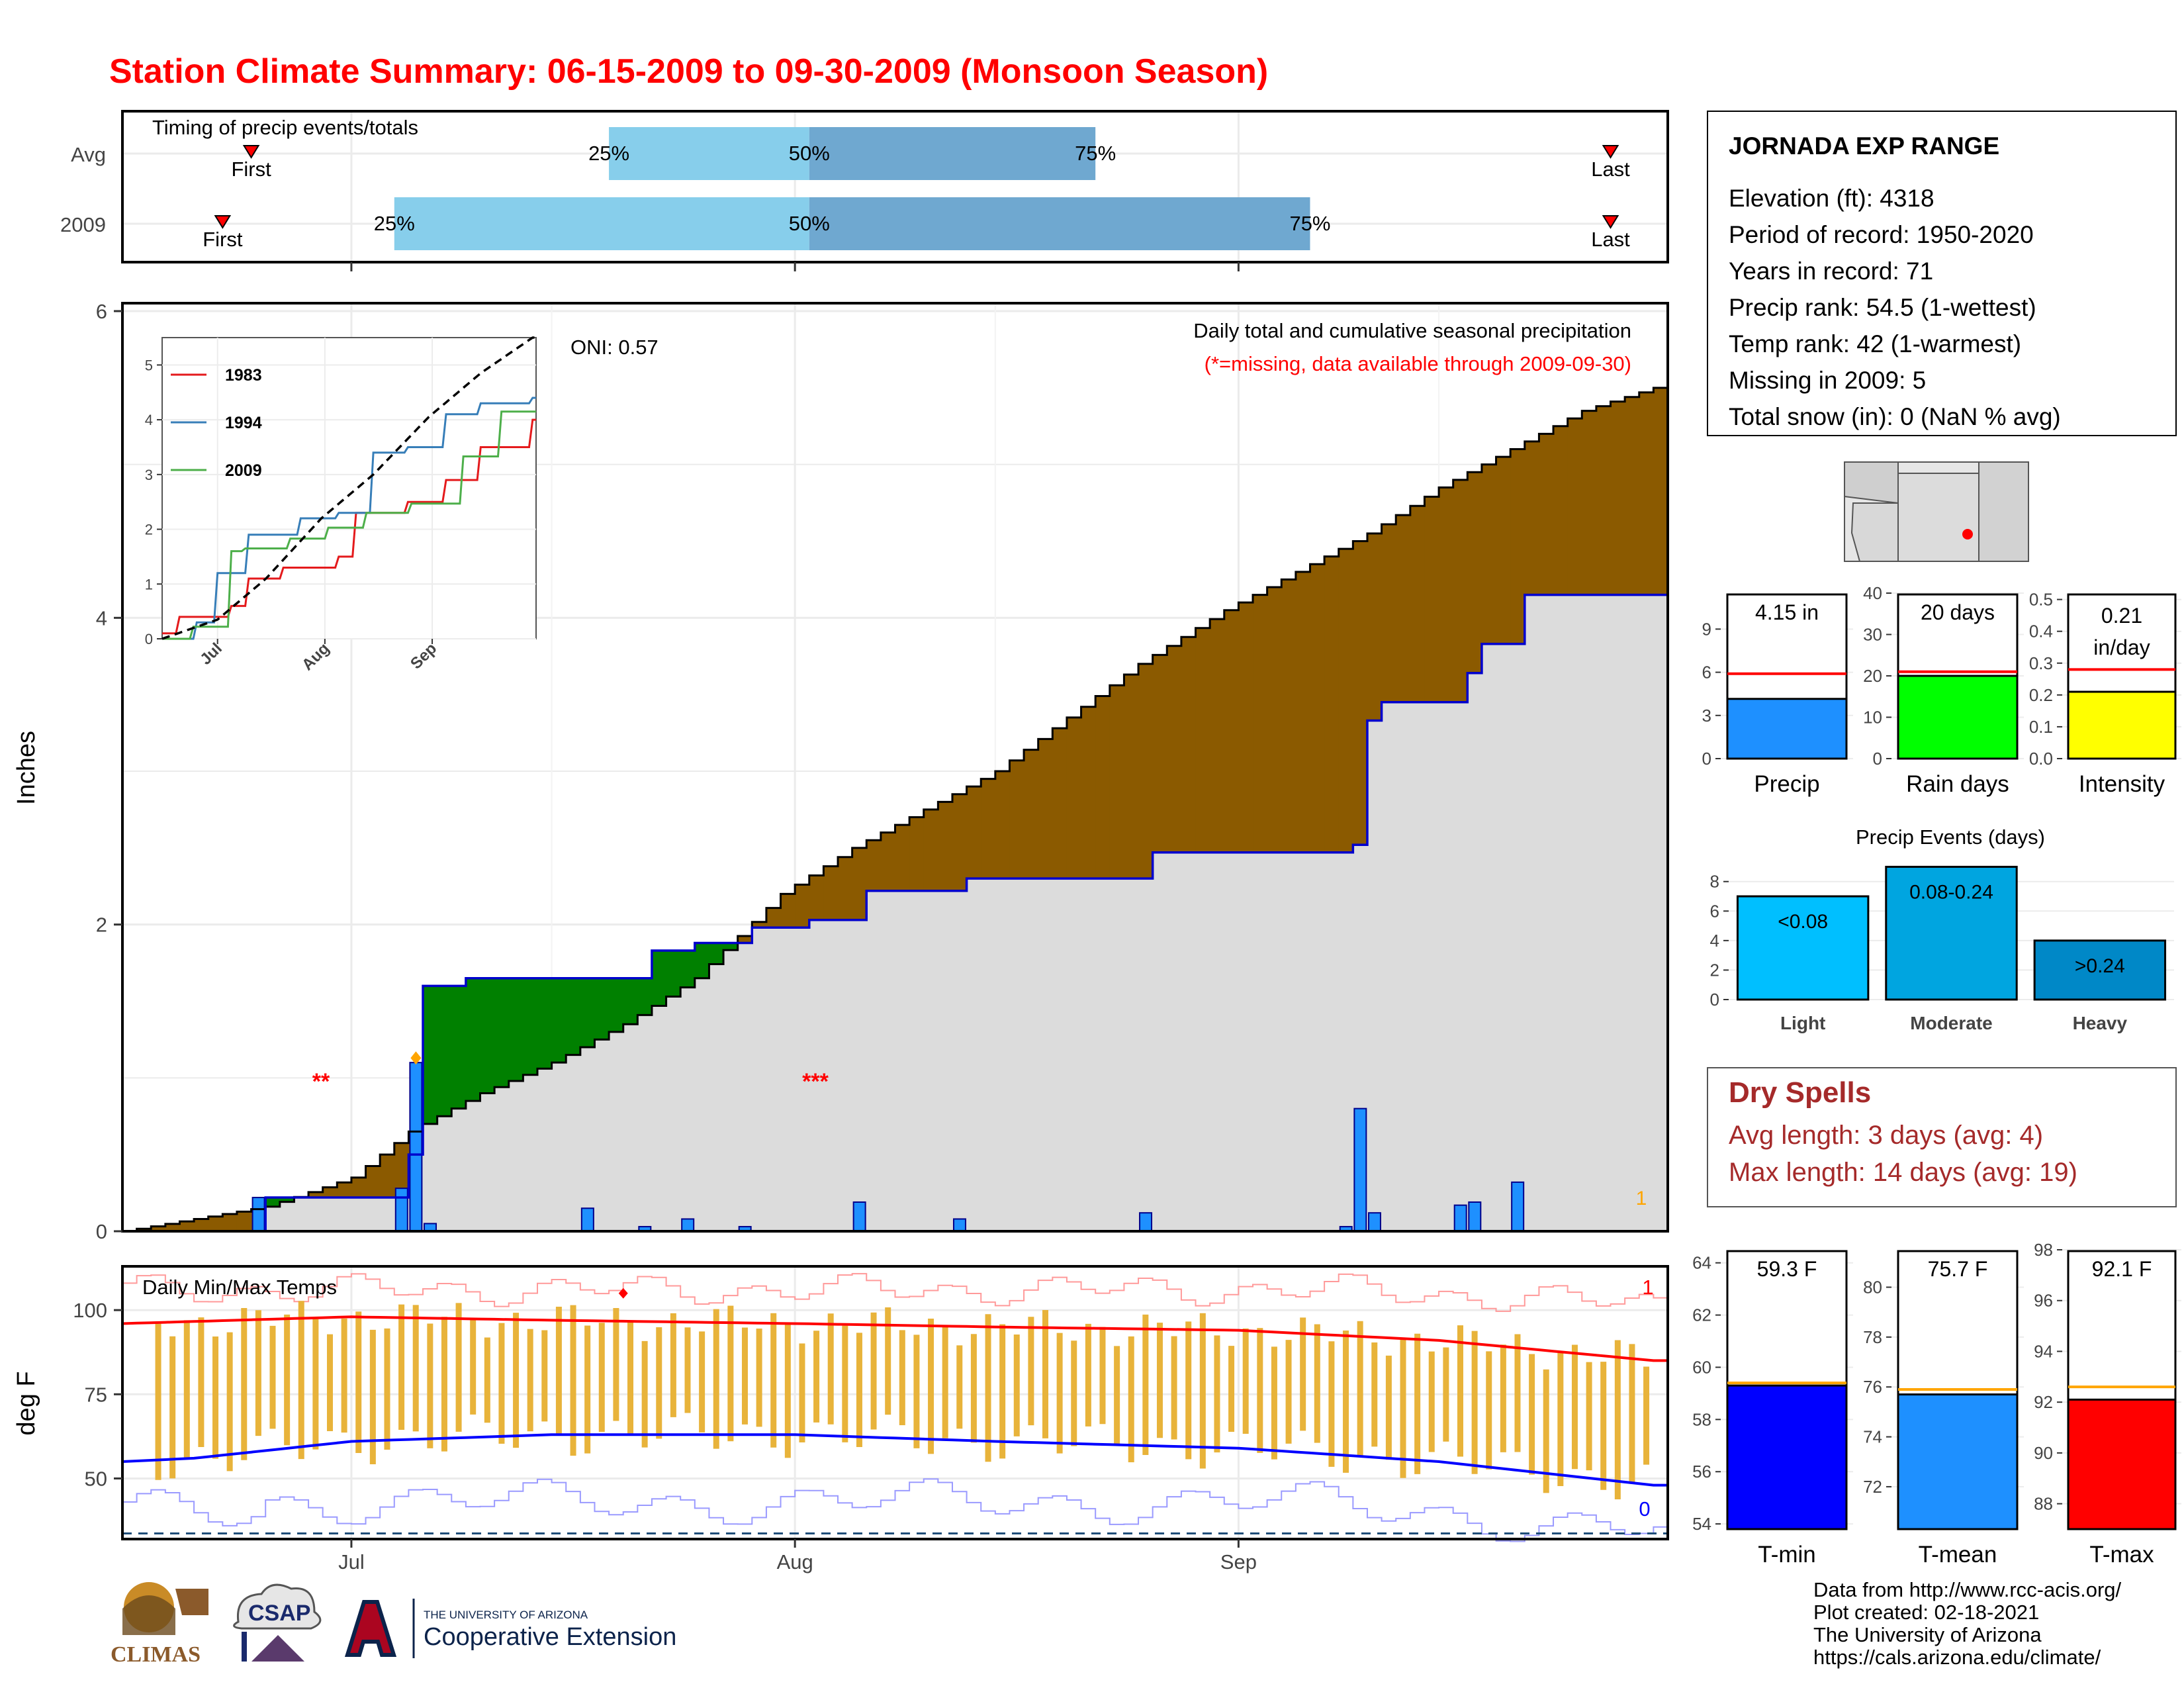 The width and height of the screenshot is (2184, 1688). I want to click on temp-y-label: deg F, so click(26, 1403).